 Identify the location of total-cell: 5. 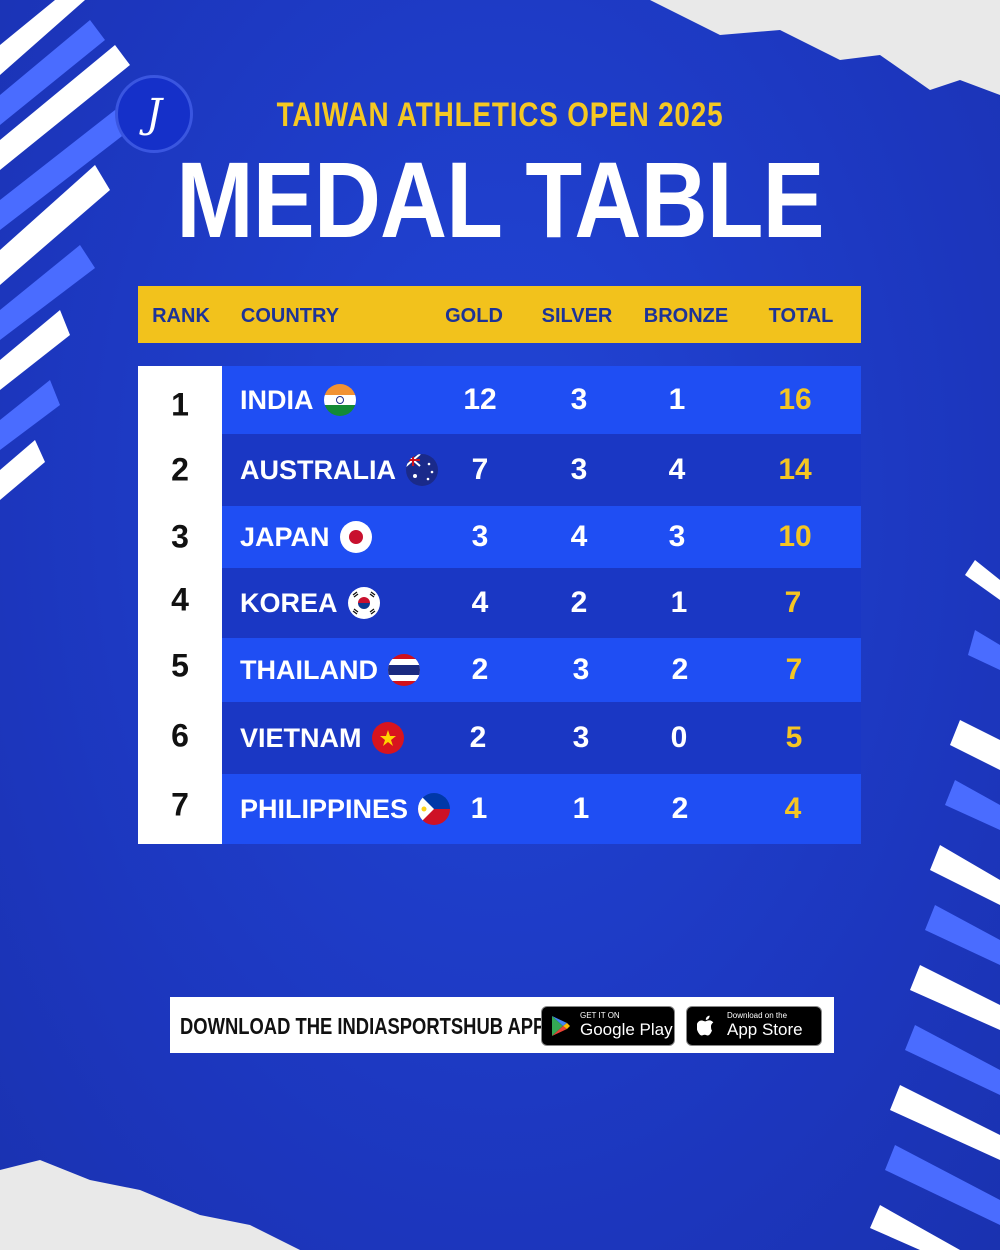
(794, 737).